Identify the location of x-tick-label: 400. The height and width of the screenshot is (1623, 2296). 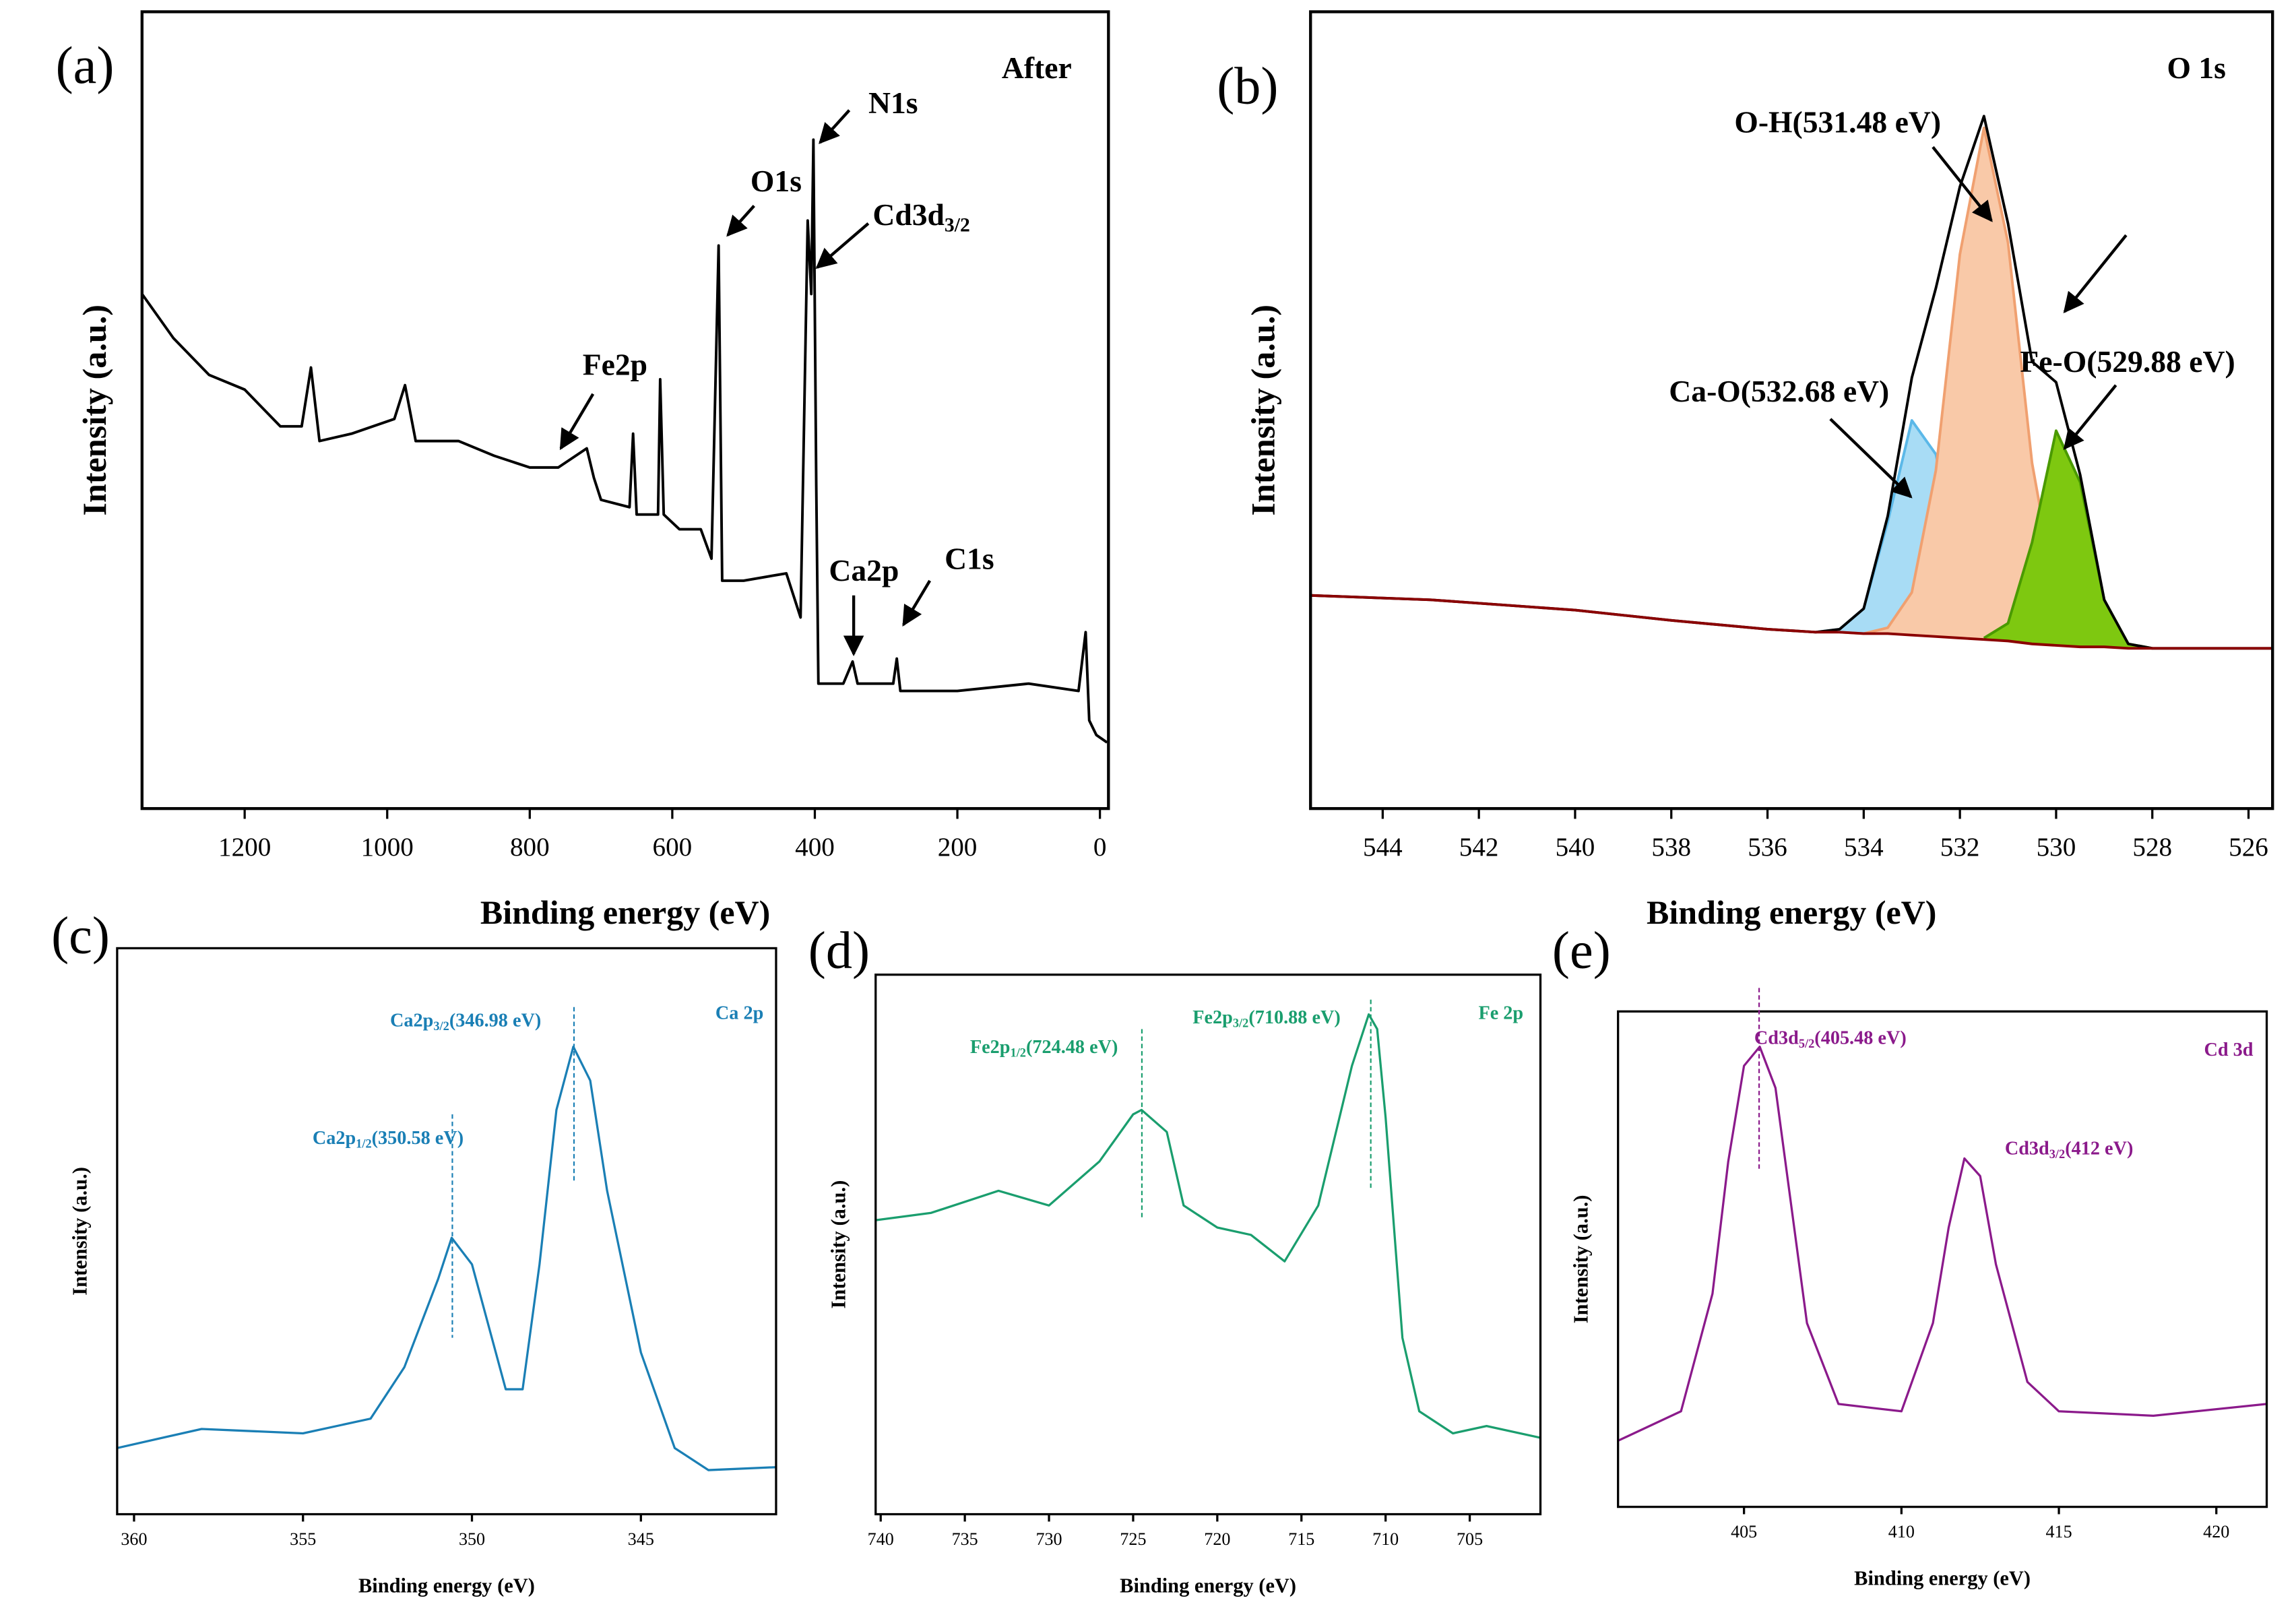
(815, 847).